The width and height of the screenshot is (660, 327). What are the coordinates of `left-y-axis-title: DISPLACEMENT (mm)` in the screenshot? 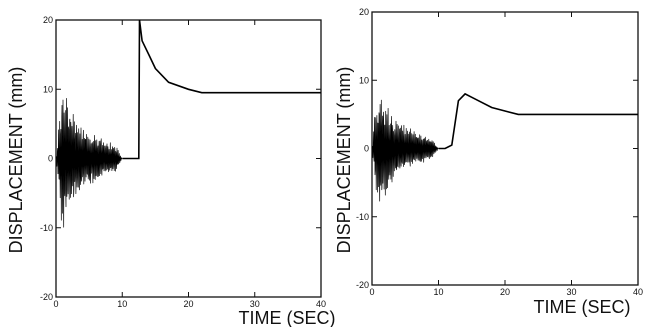 It's located at (16, 160).